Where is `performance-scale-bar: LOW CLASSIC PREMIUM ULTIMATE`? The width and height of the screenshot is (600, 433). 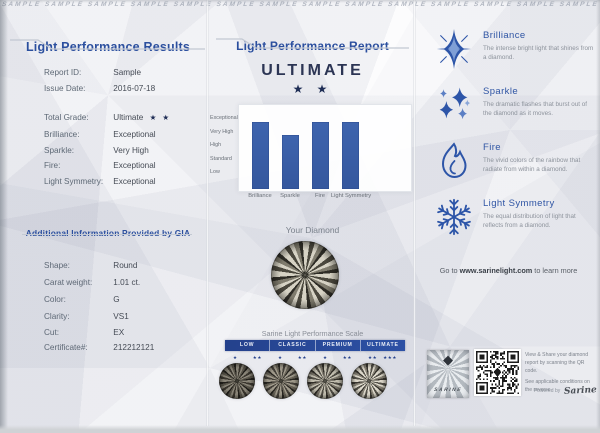
performance-scale-bar: LOW CLASSIC PREMIUM ULTIMATE is located at coordinates (315, 345).